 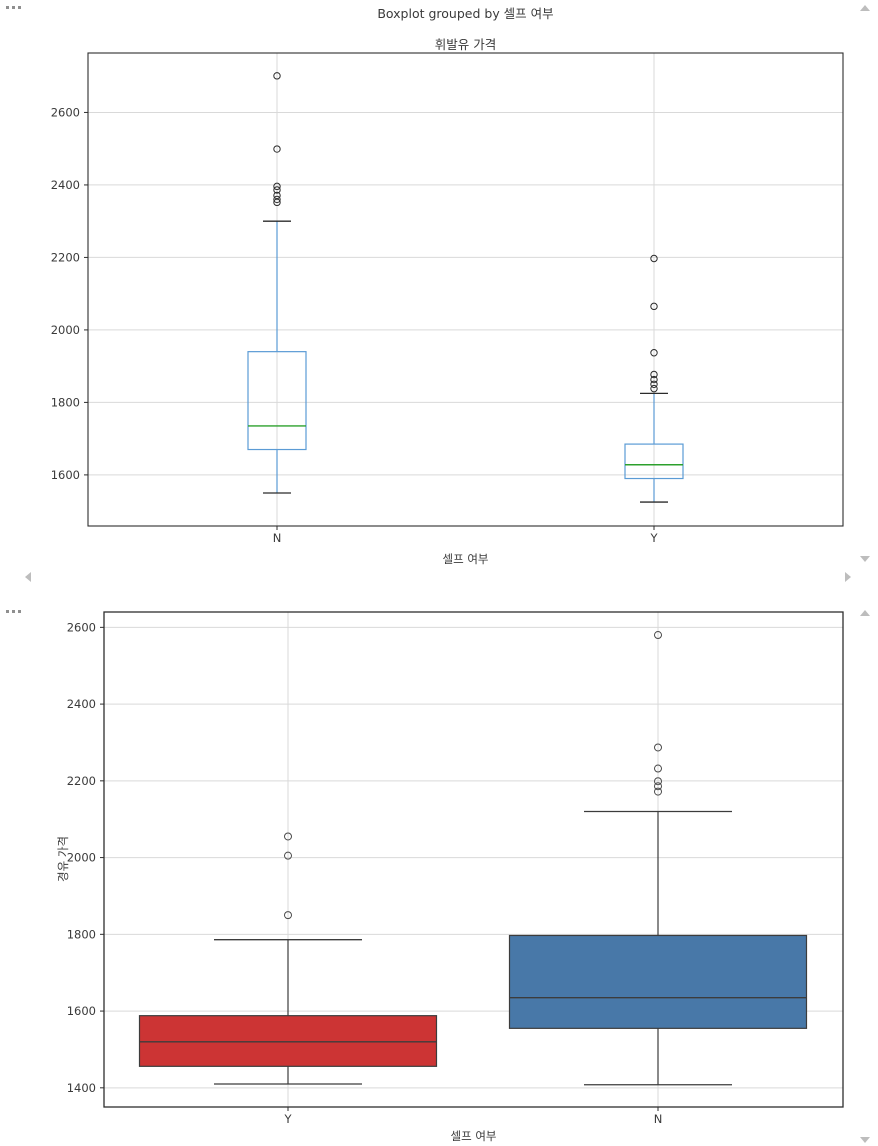 I want to click on axes-title-gasoline: 휘발유 가격, so click(x=465, y=44).